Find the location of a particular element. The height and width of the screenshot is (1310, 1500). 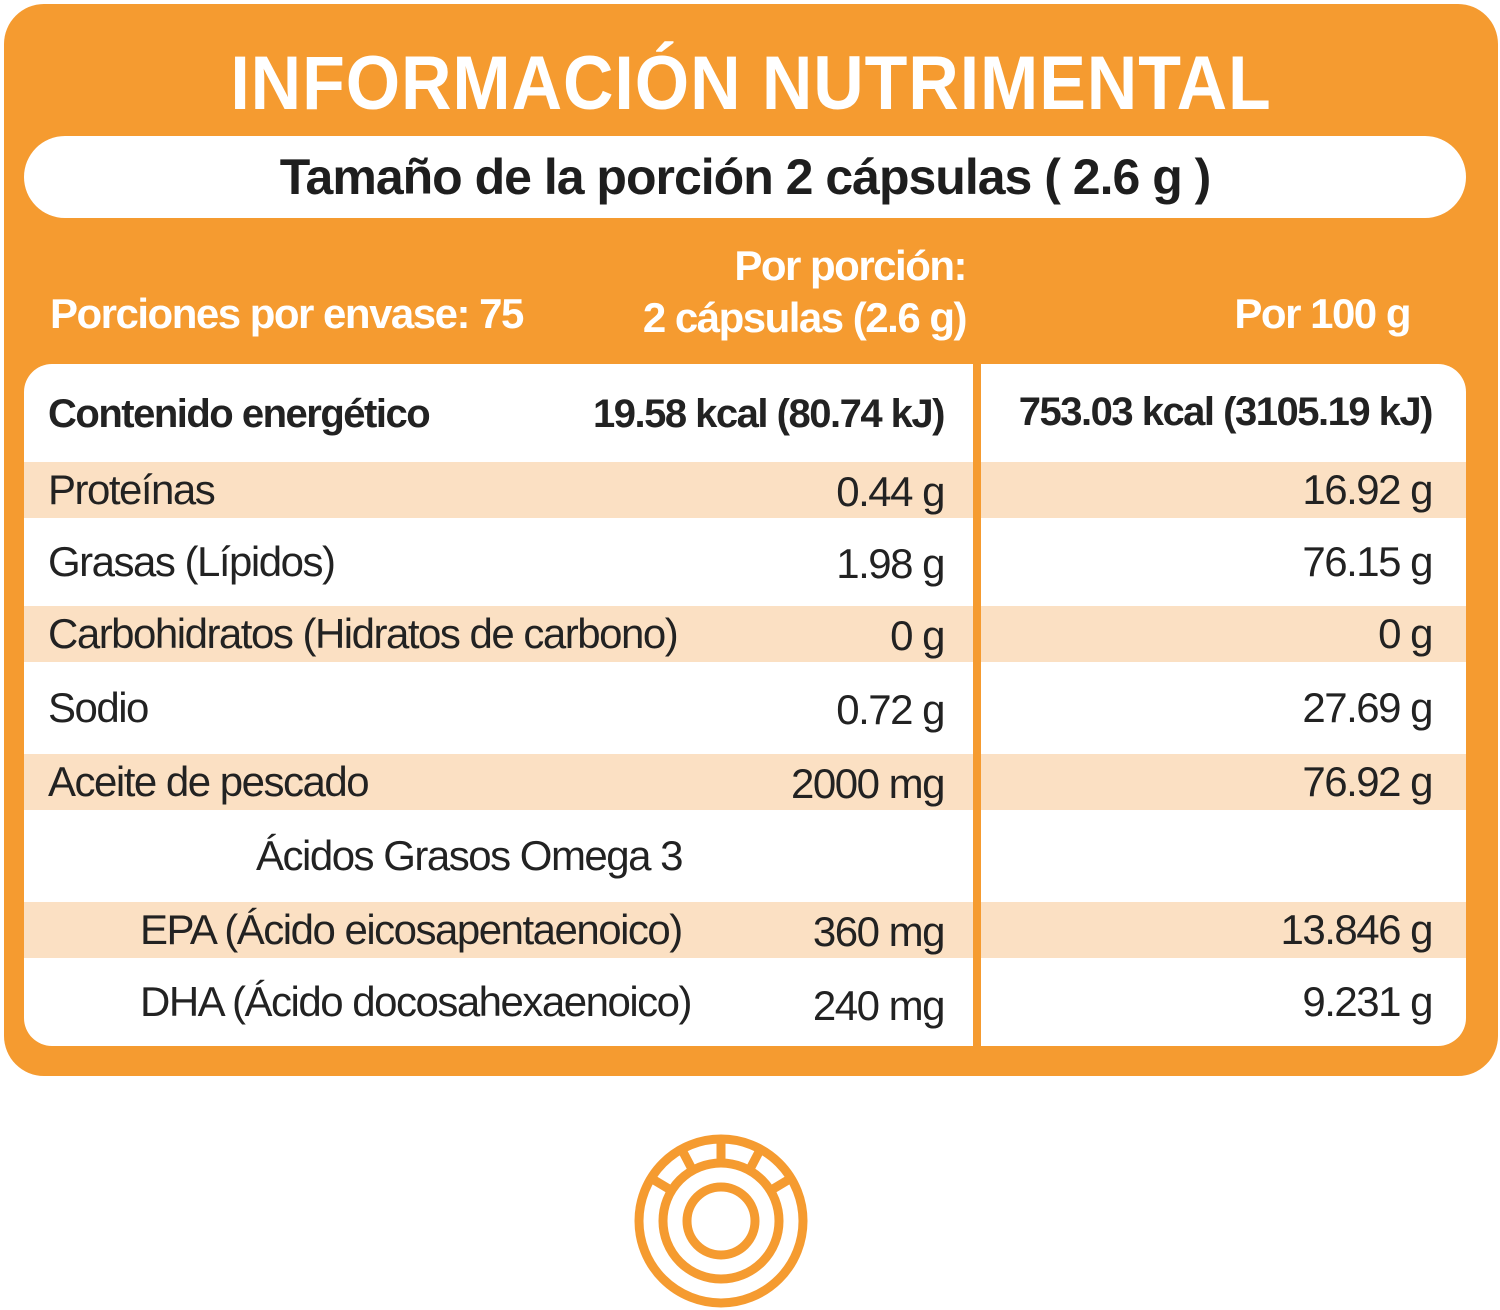

row-label: Aceite de pescado is located at coordinates (209, 781).